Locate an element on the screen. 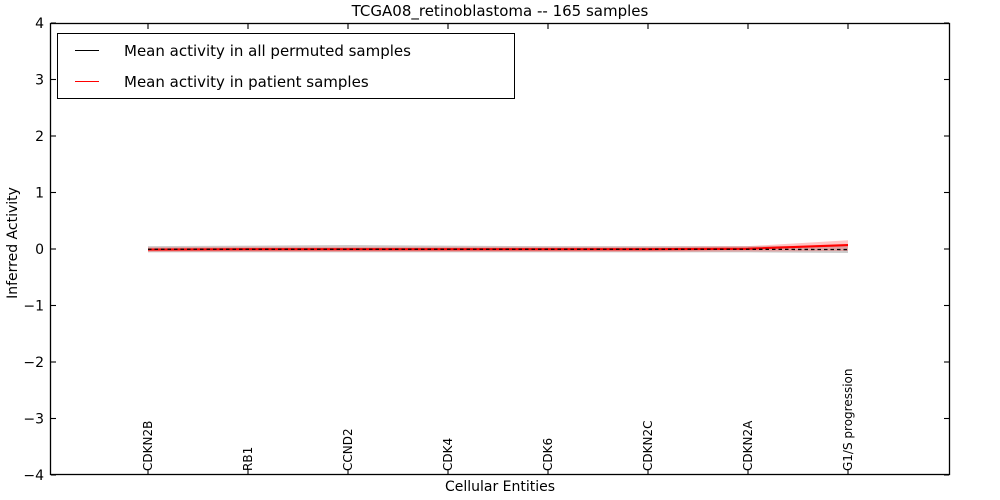 The height and width of the screenshot is (500, 1000). y-tick-label: 3 is located at coordinates (39, 81).